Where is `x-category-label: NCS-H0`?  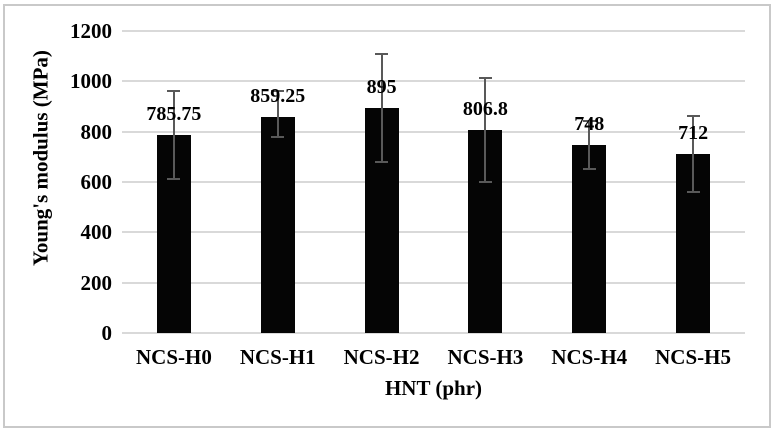 x-category-label: NCS-H0 is located at coordinates (173, 357).